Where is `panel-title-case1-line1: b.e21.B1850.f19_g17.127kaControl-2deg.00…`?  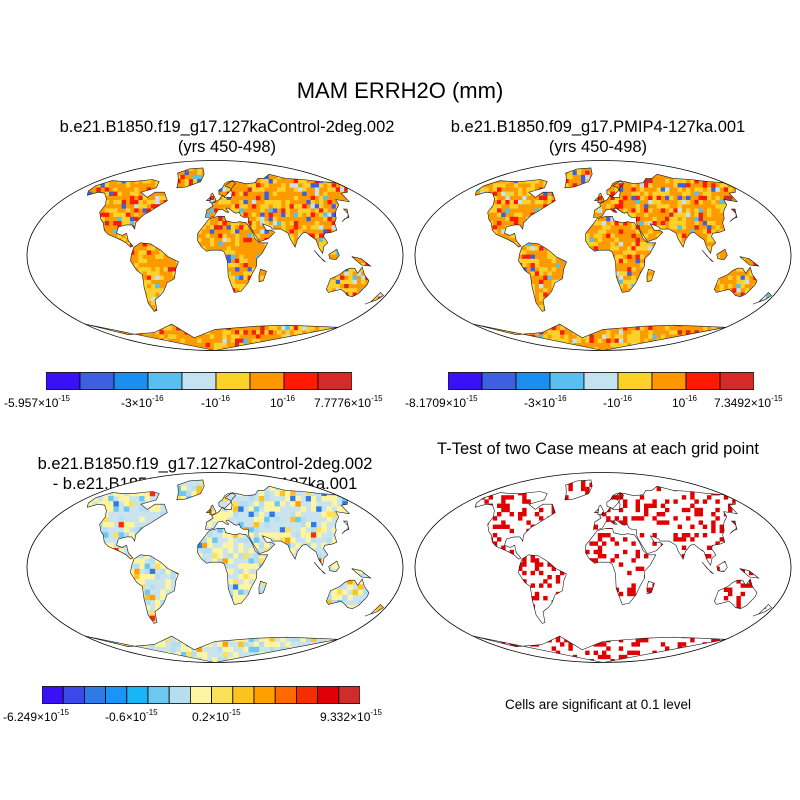
panel-title-case1-line1: b.e21.B1850.f19_g17.127kaControl-2deg.00… is located at coordinates (227, 127).